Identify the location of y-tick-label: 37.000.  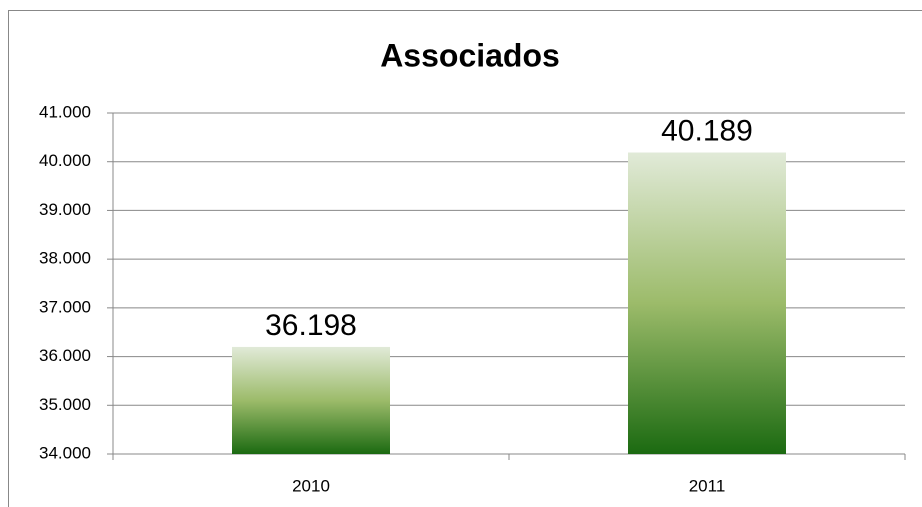
(65, 306).